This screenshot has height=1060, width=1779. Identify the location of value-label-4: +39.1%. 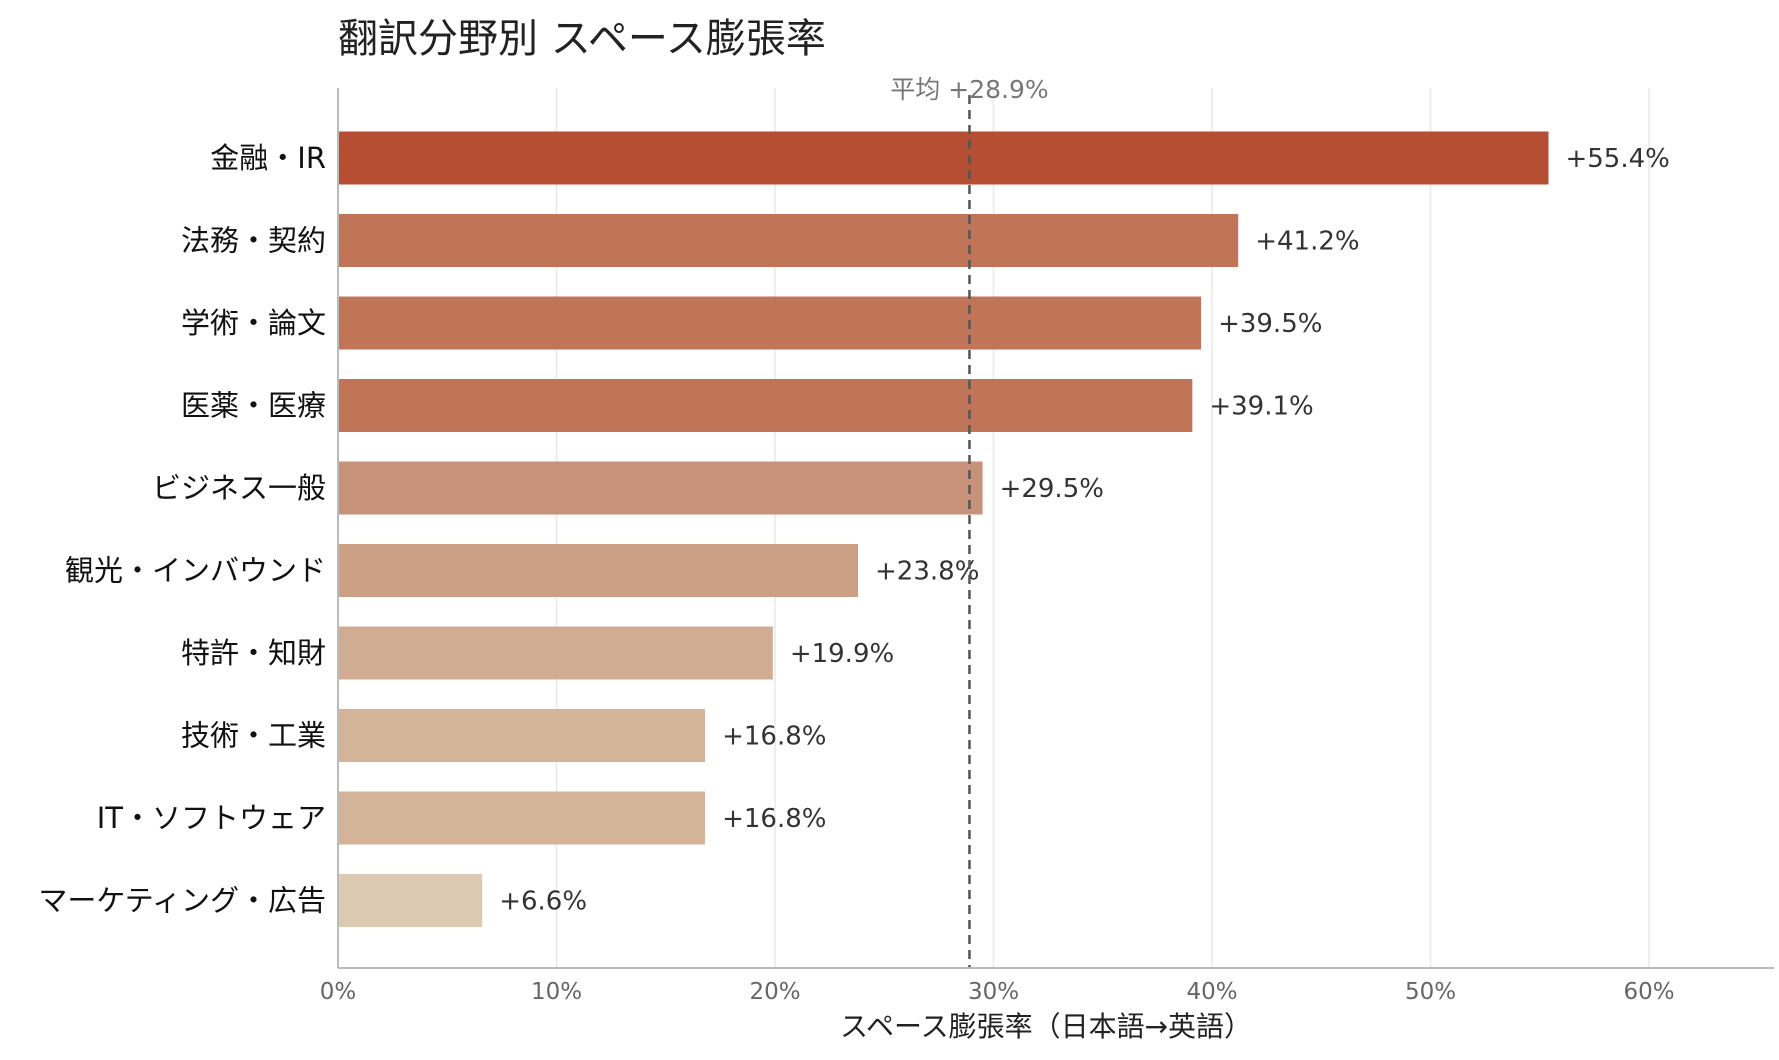
(1261, 407).